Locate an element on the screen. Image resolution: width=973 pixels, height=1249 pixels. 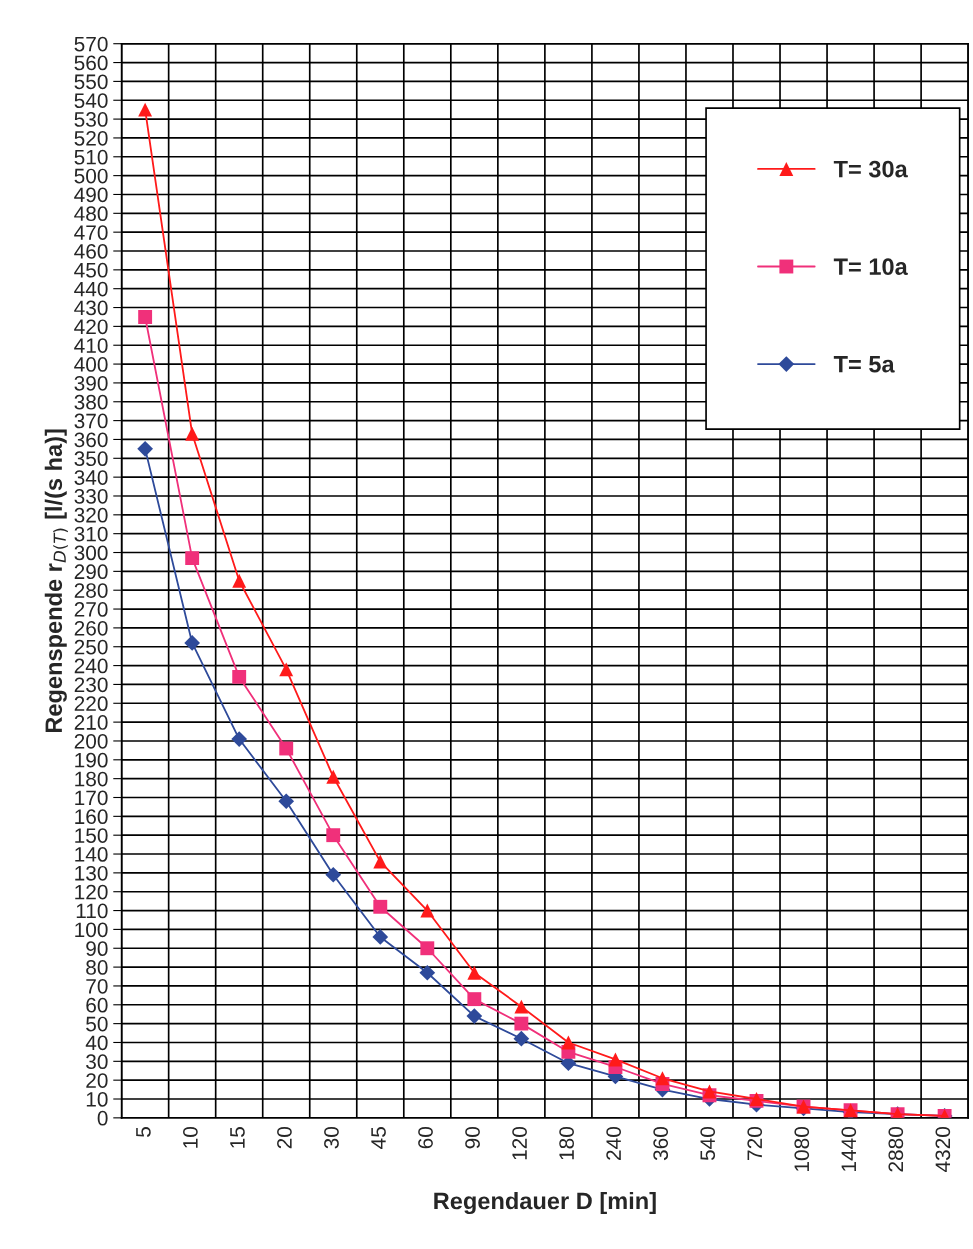
y-tick-label: 140 is located at coordinates (91, 854).